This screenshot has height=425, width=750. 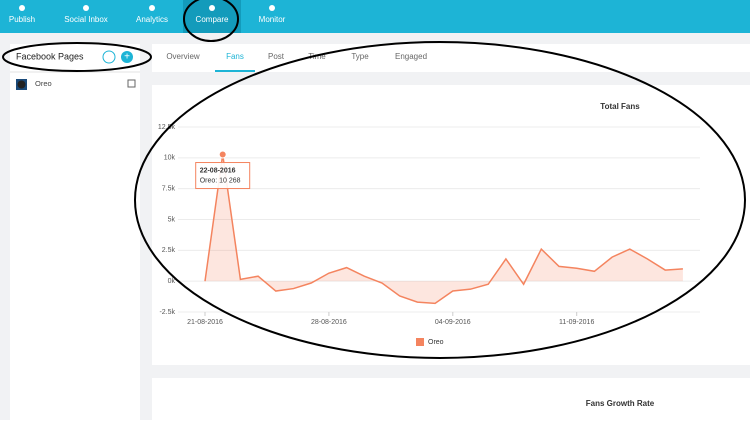 I want to click on tooltip-title: 22-08-2016, so click(x=218, y=170).